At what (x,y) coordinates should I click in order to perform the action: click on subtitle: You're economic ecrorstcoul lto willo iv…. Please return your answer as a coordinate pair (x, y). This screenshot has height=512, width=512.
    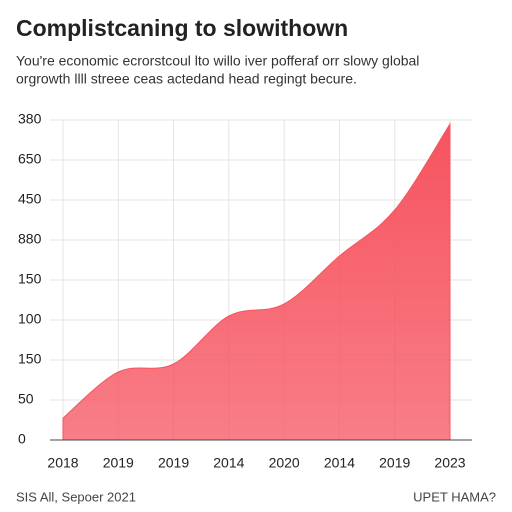
    Looking at the image, I should click on (217, 61).